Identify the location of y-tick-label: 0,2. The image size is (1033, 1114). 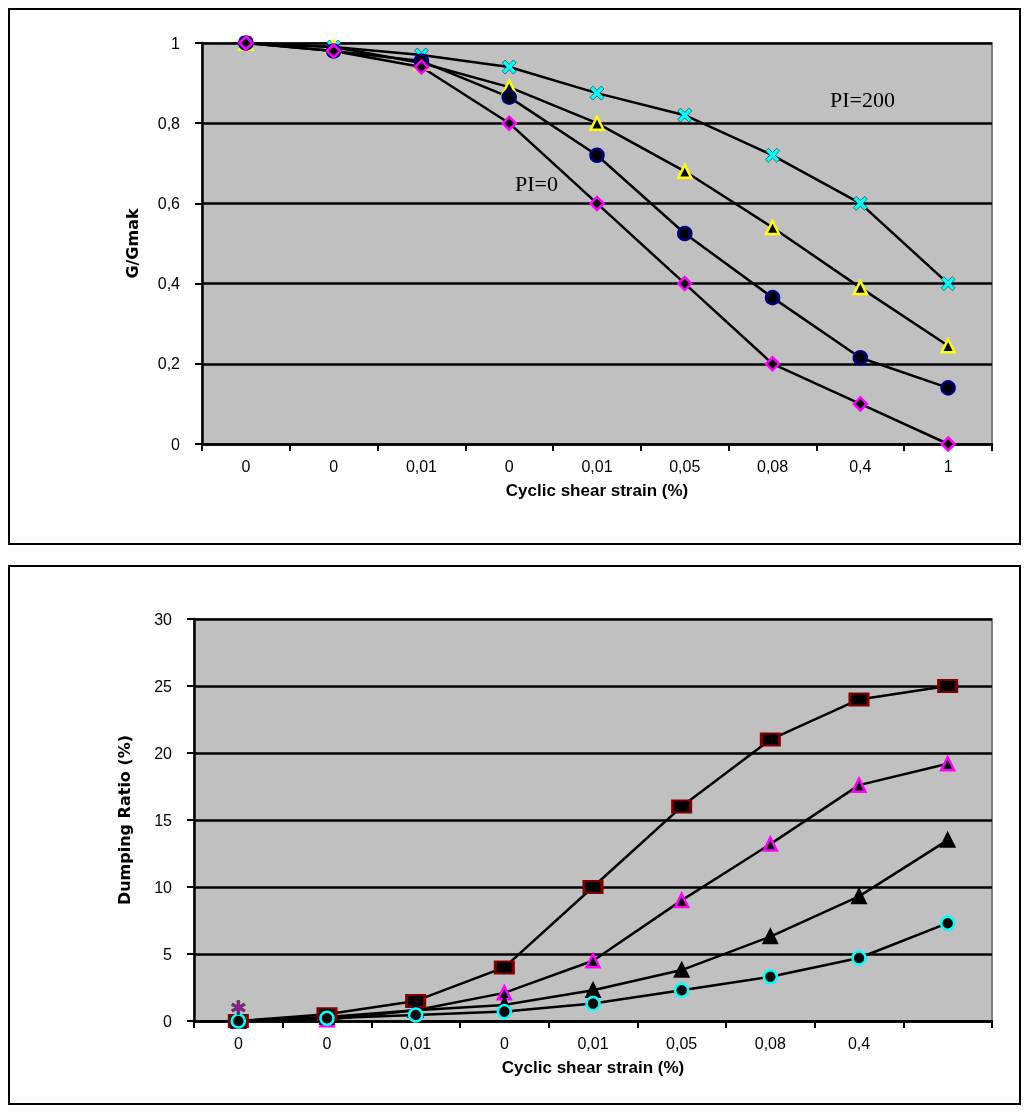
(169, 364).